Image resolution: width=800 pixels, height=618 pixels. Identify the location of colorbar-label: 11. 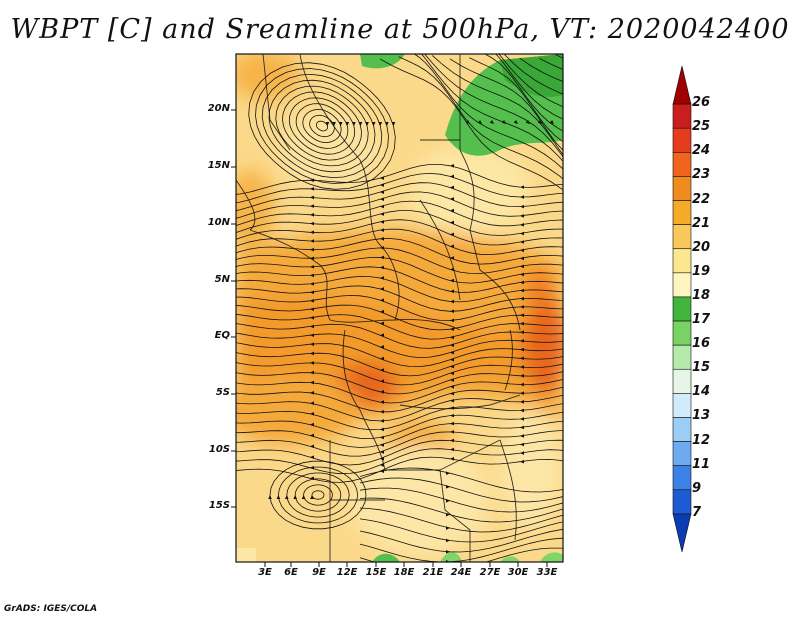
(701, 464).